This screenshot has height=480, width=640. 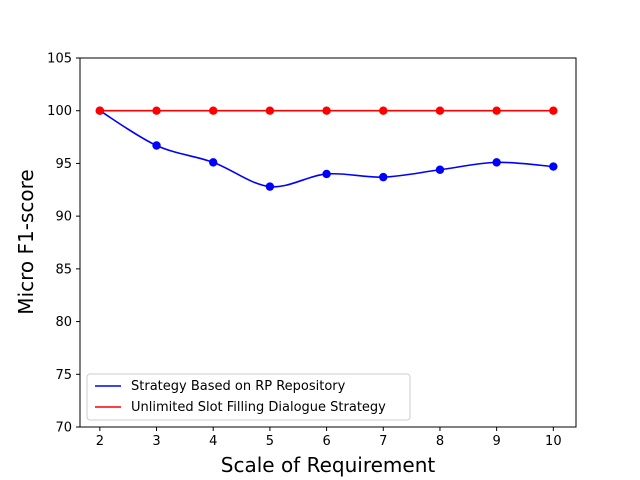 What do you see at coordinates (213, 441) in the screenshot?
I see `x-tick-label: 4` at bounding box center [213, 441].